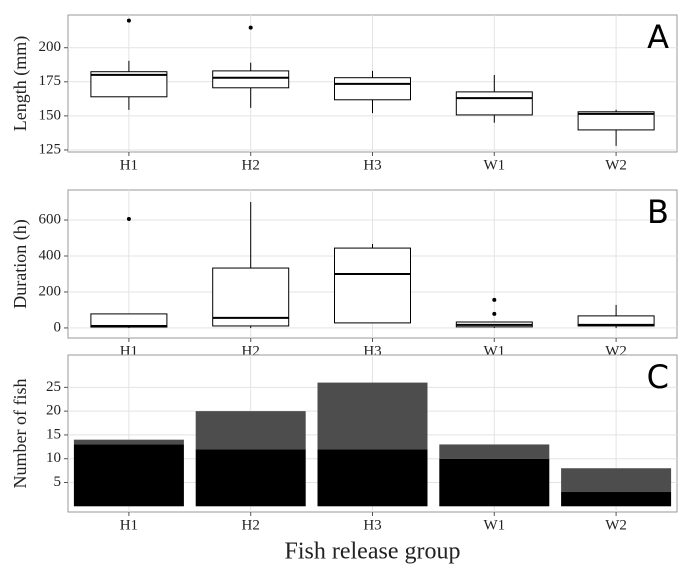 This screenshot has height=570, width=680. I want to click on y-tick-label: 400, so click(50, 255).